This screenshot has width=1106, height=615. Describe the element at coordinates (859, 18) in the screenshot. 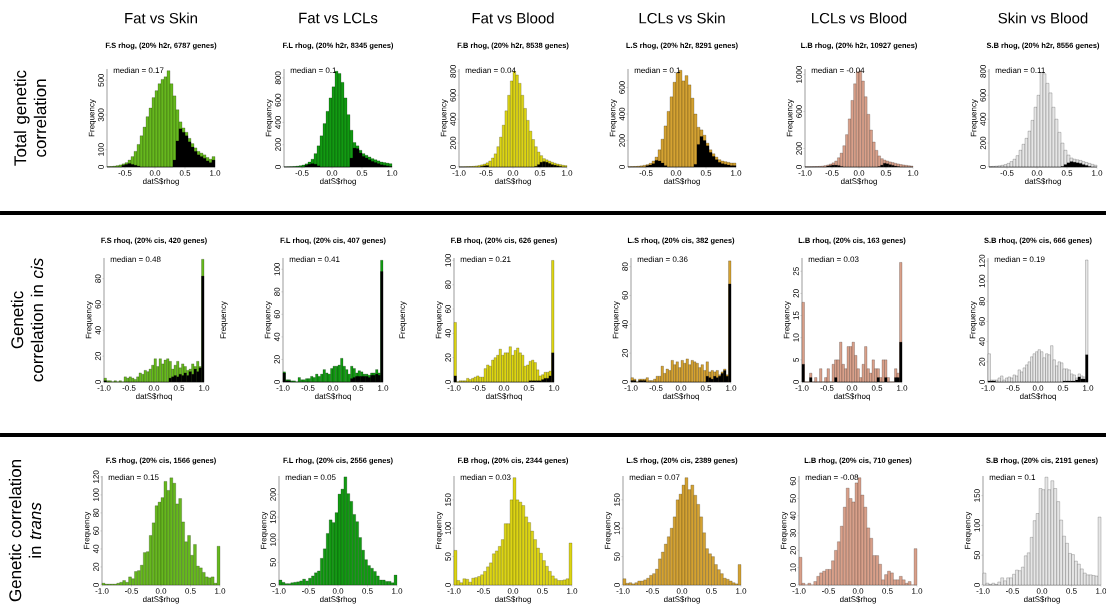

I see `chart-title: LCLs vs Blood` at that location.